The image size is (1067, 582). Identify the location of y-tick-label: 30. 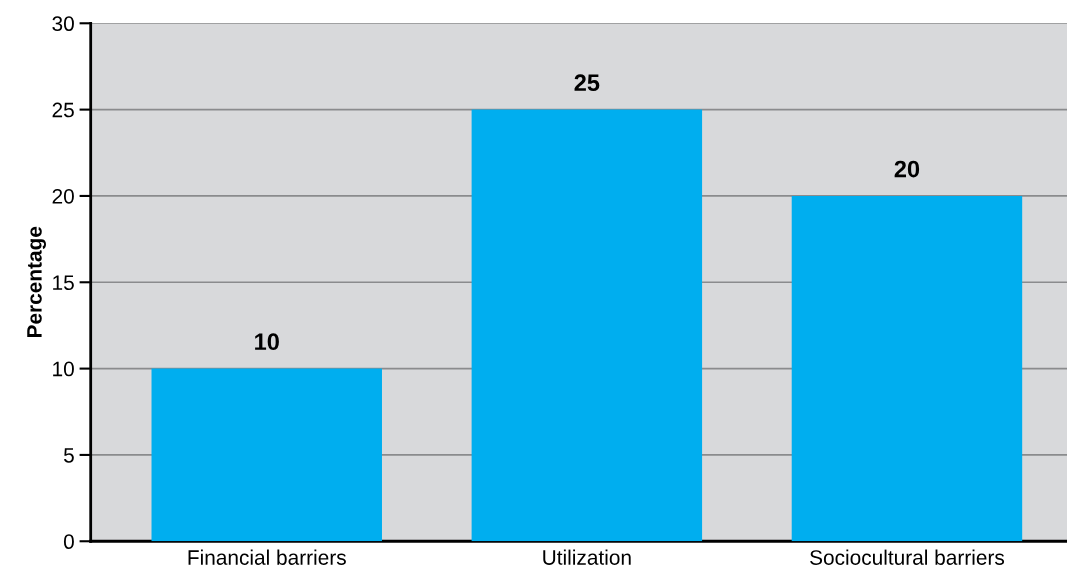
(63, 24).